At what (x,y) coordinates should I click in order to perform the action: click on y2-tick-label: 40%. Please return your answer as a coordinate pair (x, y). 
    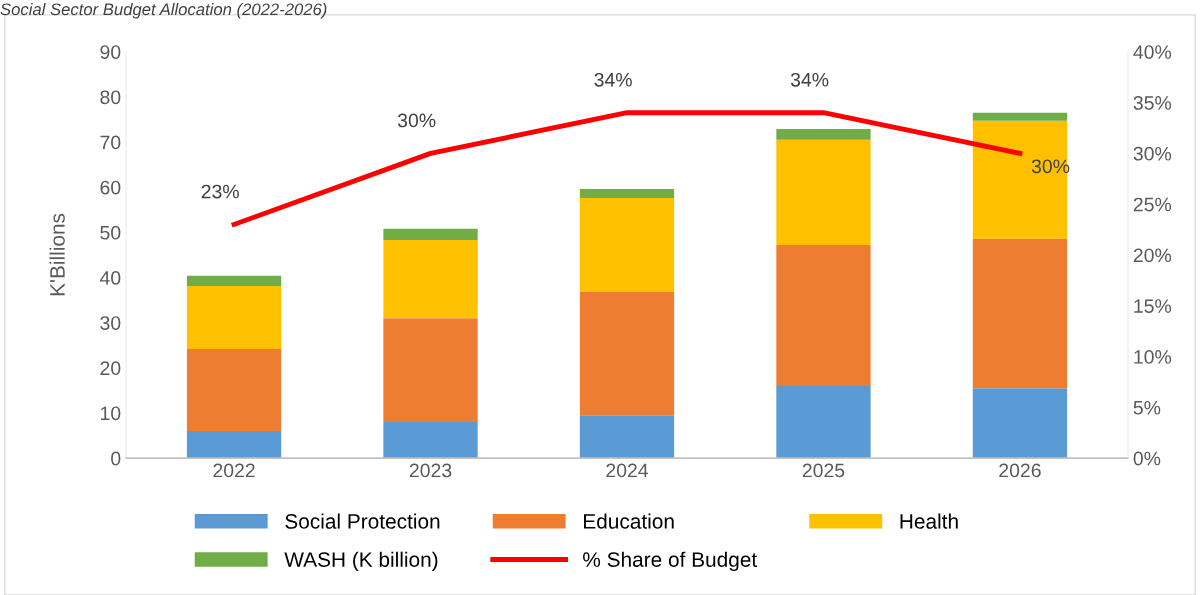
    Looking at the image, I should click on (1152, 52).